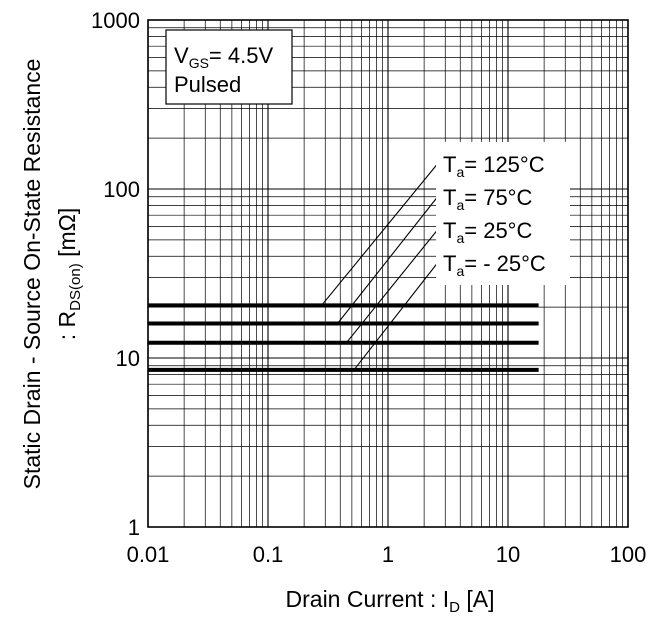 The height and width of the screenshot is (617, 665). Describe the element at coordinates (268, 554) in the screenshot. I see `x-tick-label: 0.1` at that location.